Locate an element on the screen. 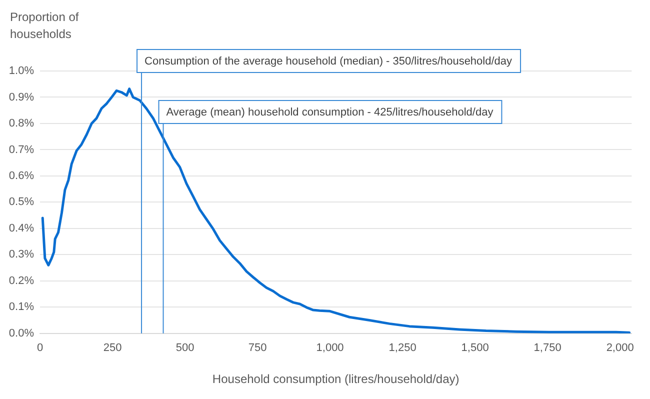 This screenshot has height=399, width=650. y-tick-label: 0.5% is located at coordinates (21, 202).